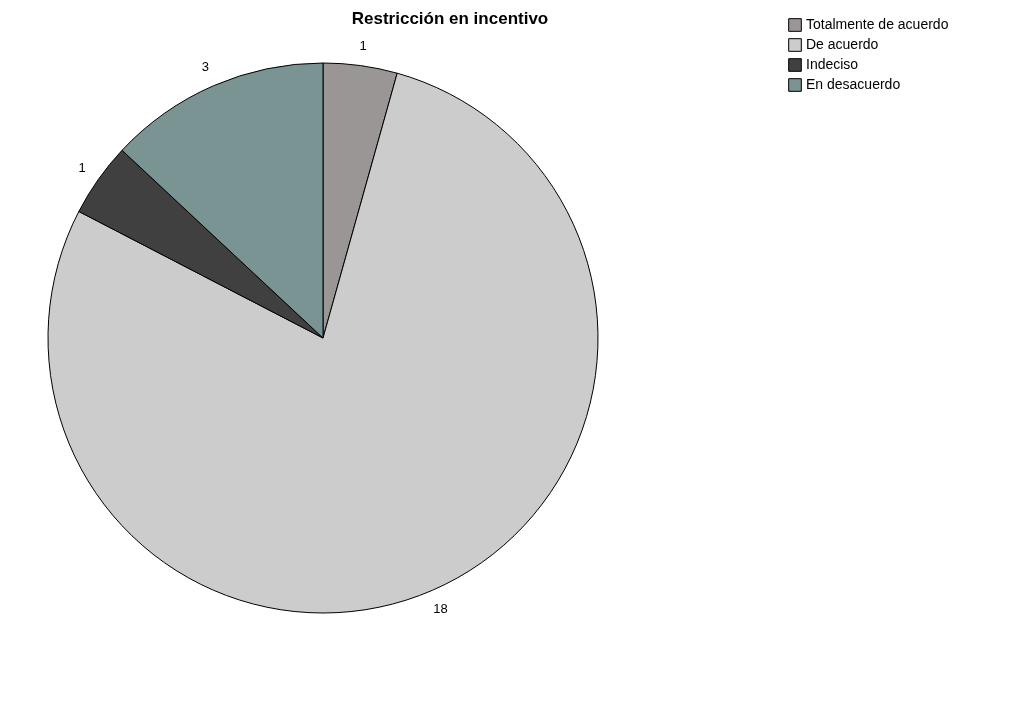 The width and height of the screenshot is (1014, 713). What do you see at coordinates (877, 24) in the screenshot?
I see `legend-label: Totalmente de acuerdo` at bounding box center [877, 24].